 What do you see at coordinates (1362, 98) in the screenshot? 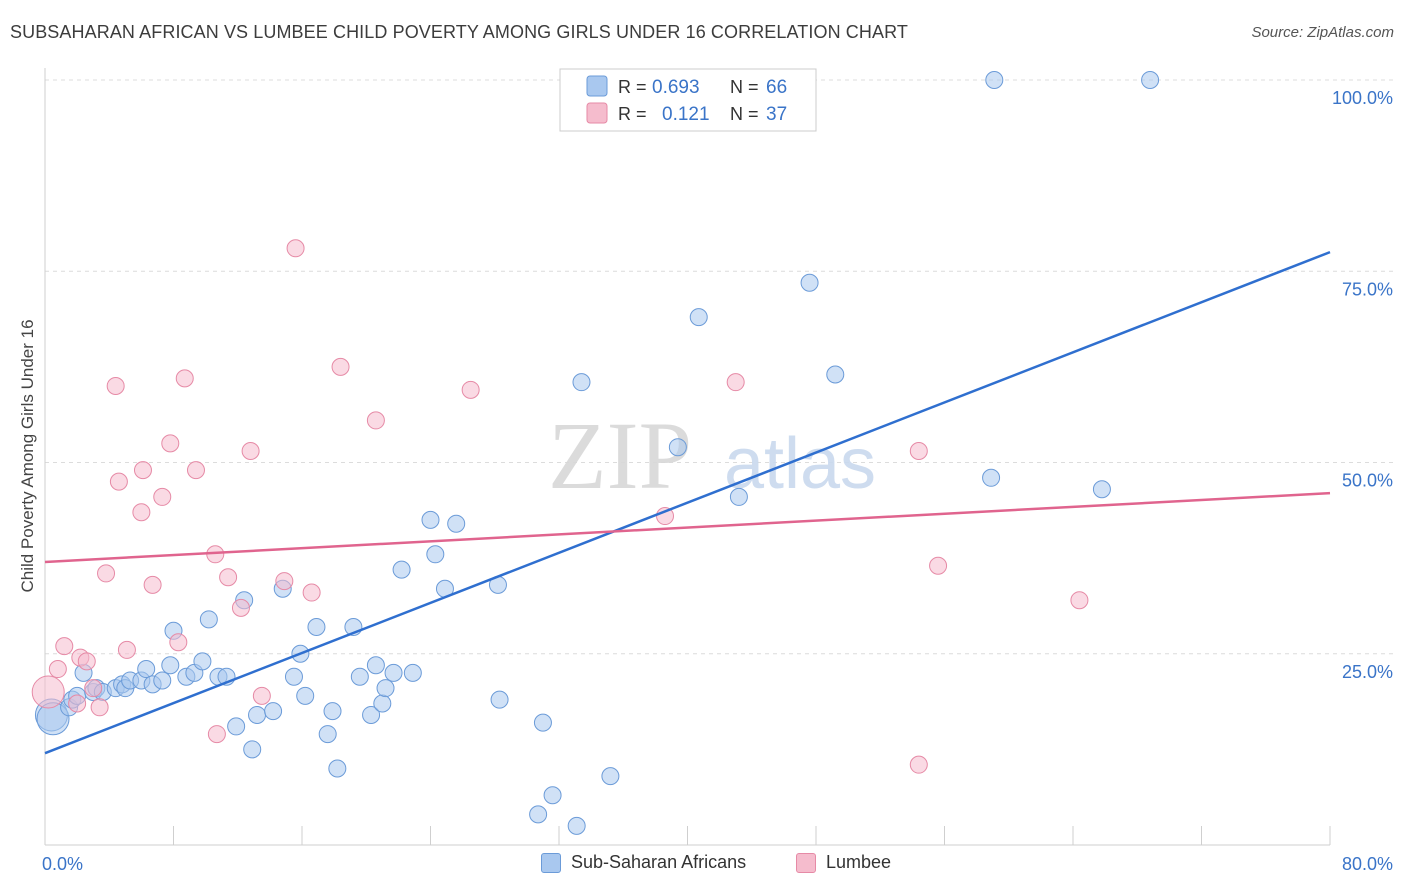
I see `y-tick-label: 100.0%` at bounding box center [1362, 98].